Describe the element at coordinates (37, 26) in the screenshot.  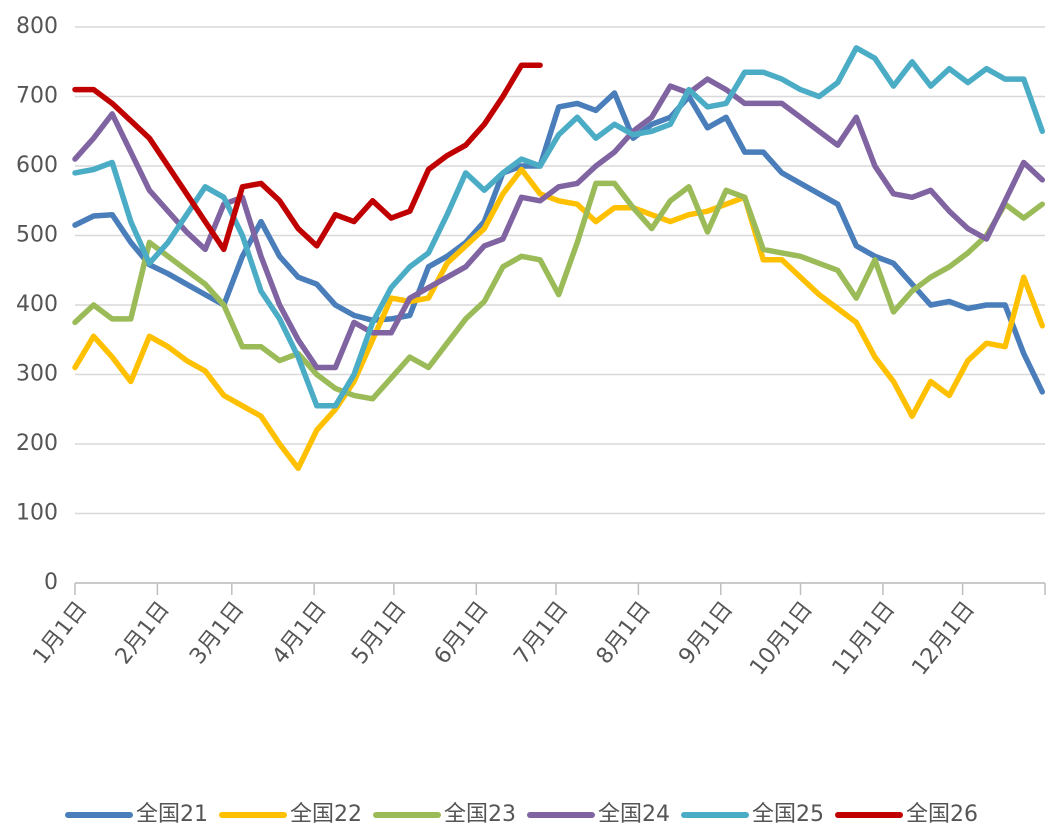
I see `y-tick-label: 800` at that location.